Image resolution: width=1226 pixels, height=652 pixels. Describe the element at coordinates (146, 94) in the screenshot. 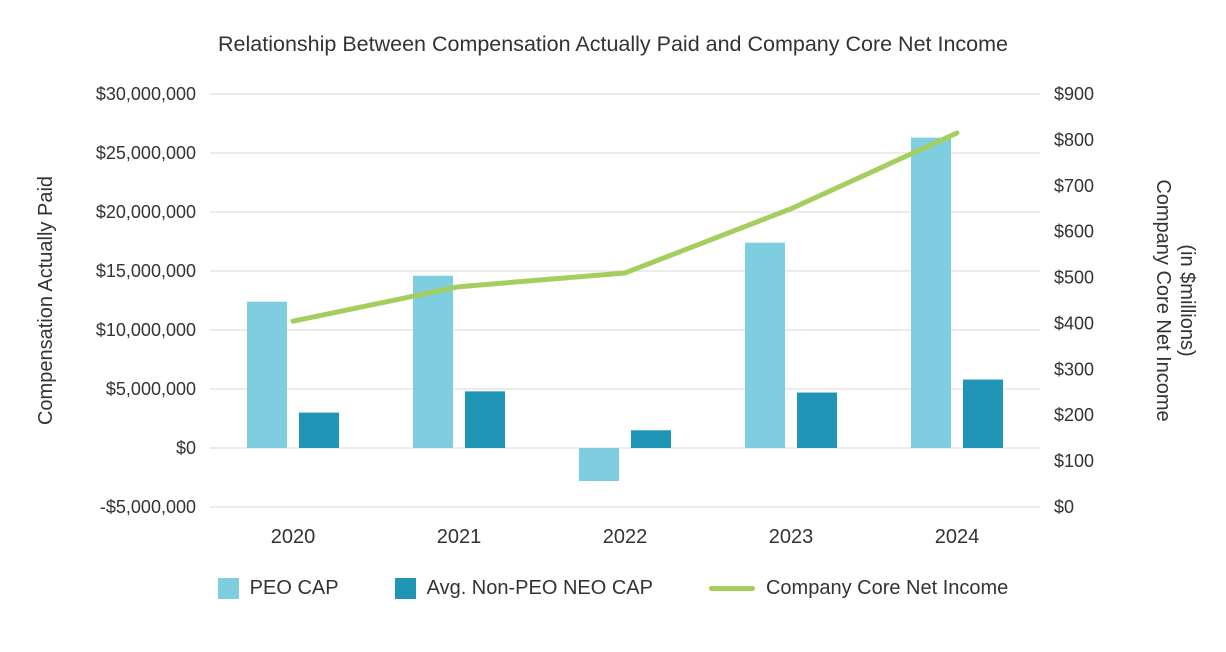

I see `left-axis-tick-label: $30,000,000` at that location.